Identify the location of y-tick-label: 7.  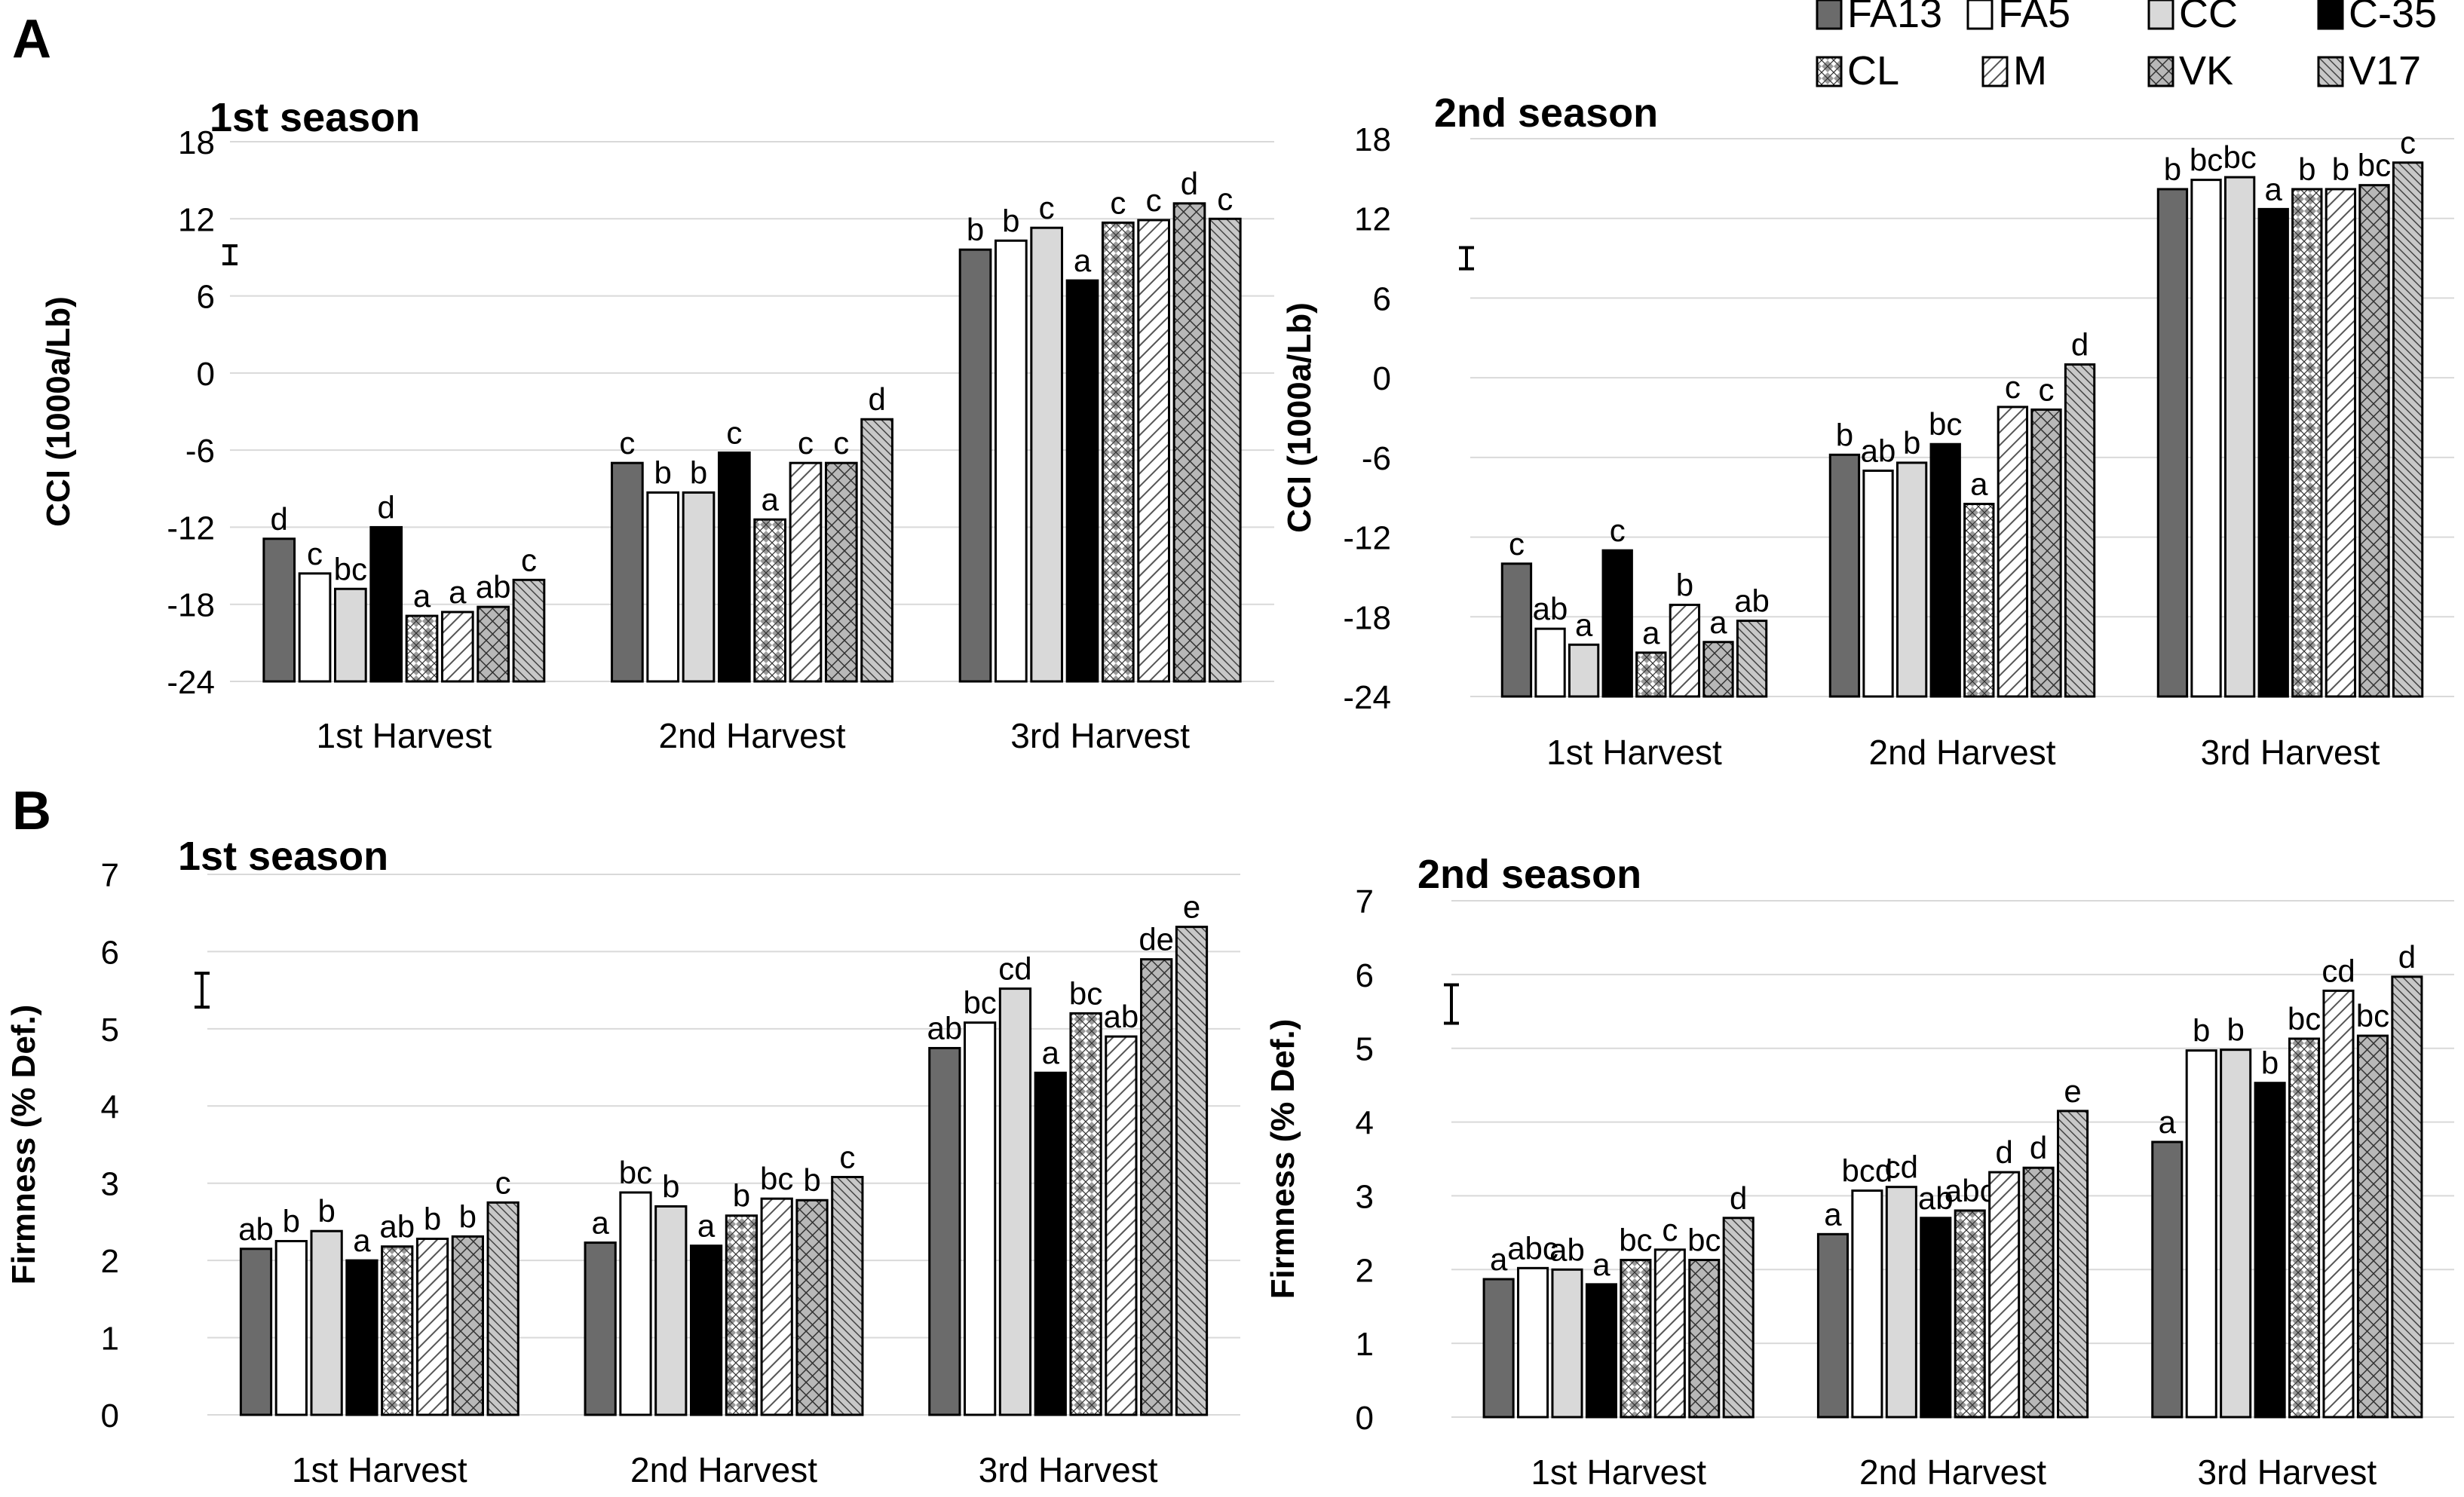
(110, 875).